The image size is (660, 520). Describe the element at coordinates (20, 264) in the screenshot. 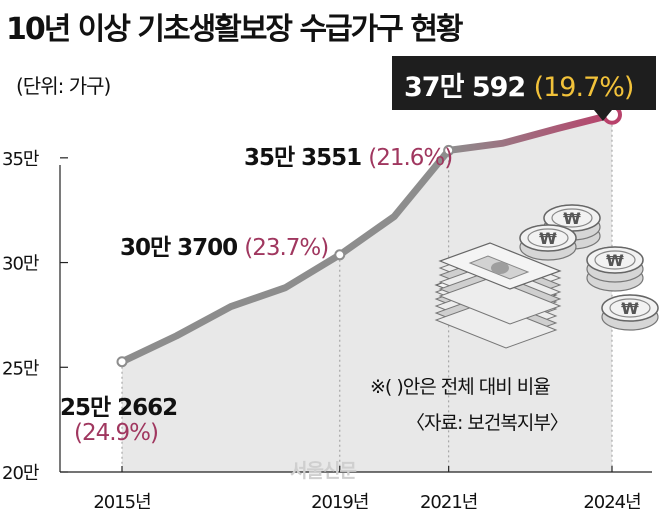

I see `y-tick-label: 30만` at that location.